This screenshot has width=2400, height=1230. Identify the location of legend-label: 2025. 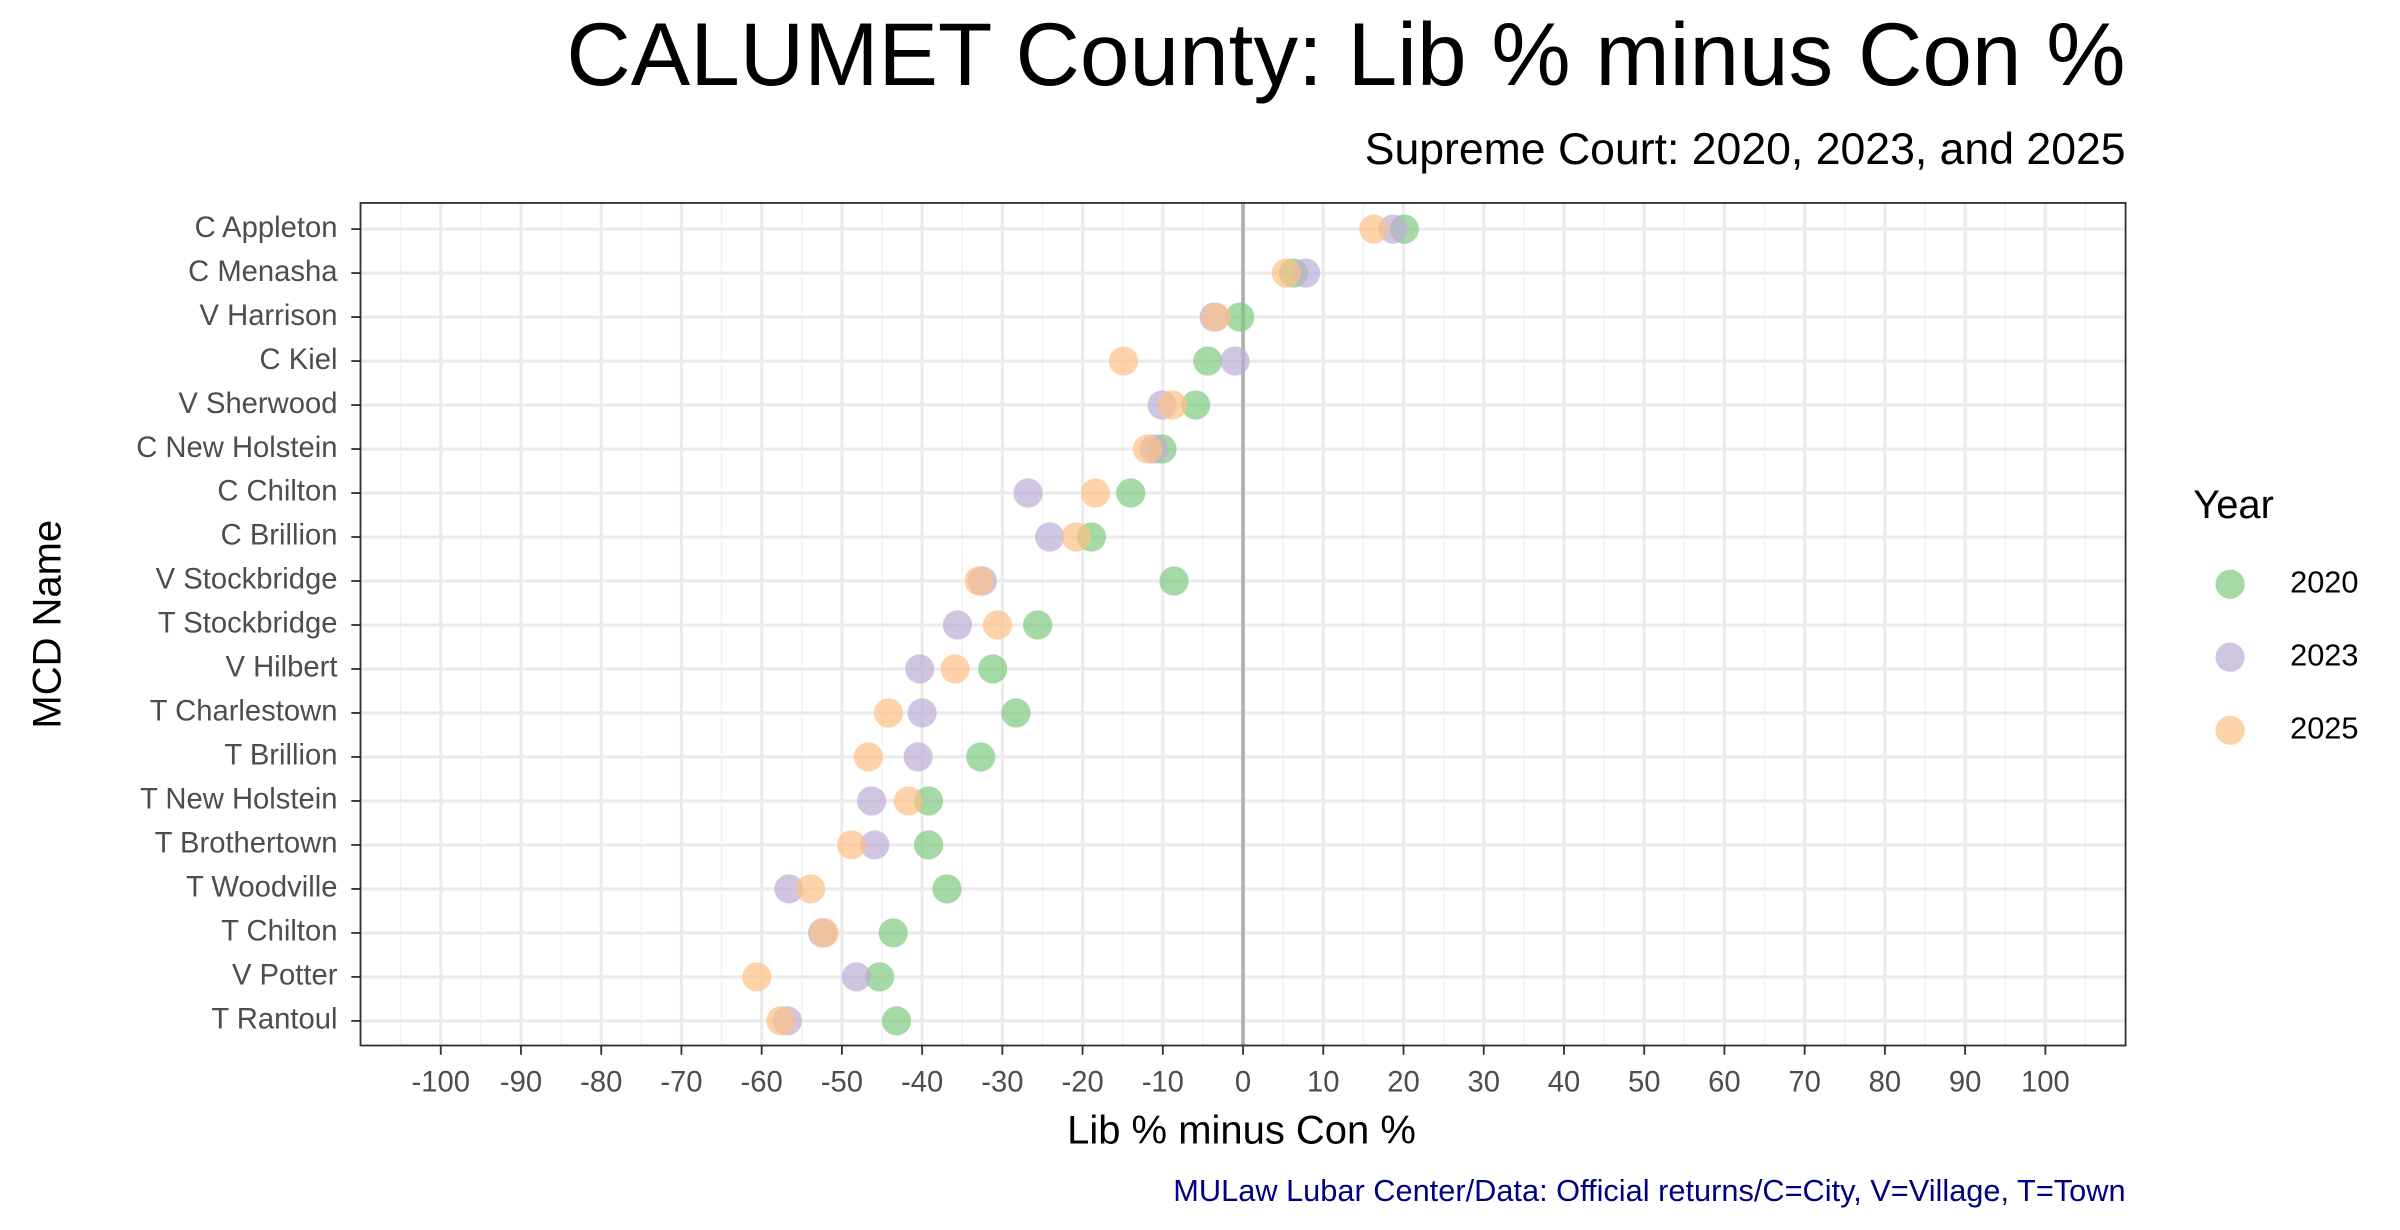
(2324, 727).